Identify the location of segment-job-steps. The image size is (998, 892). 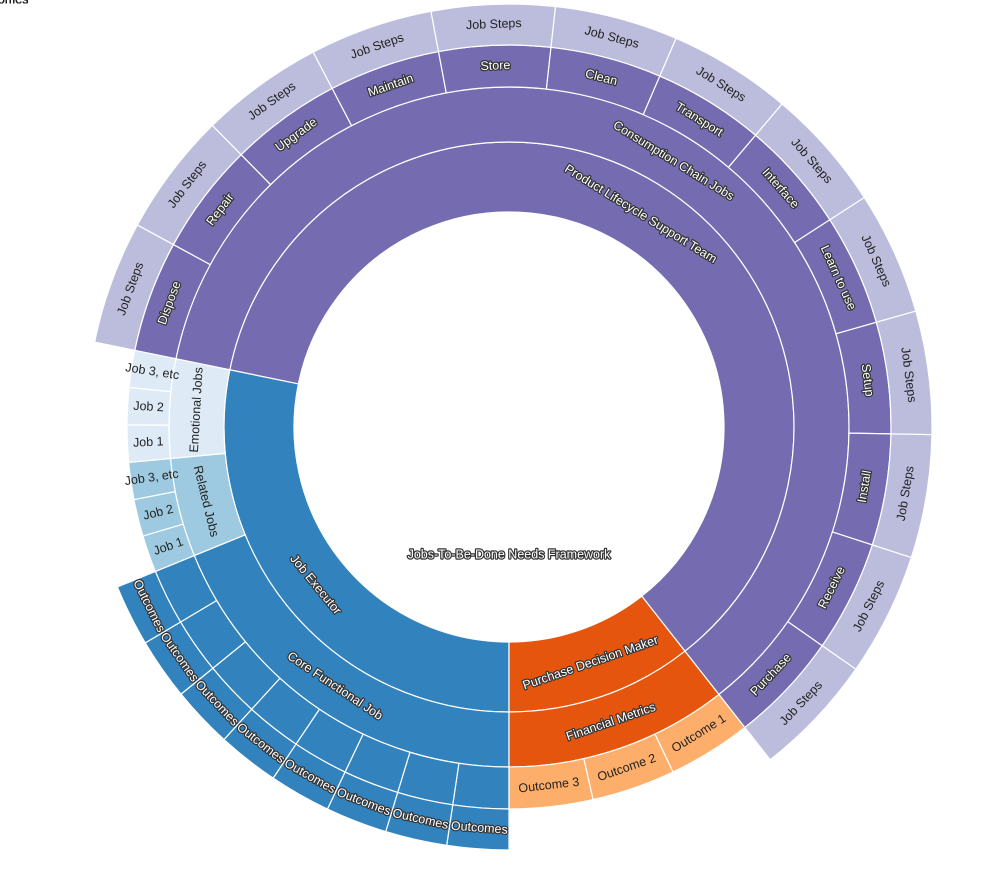
(800, 702).